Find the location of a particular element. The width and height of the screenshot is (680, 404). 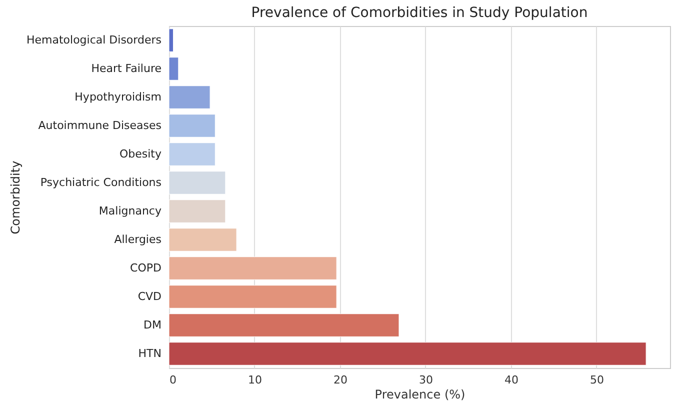

y-tick-label: Psychiatric Conditions is located at coordinates (101, 182).